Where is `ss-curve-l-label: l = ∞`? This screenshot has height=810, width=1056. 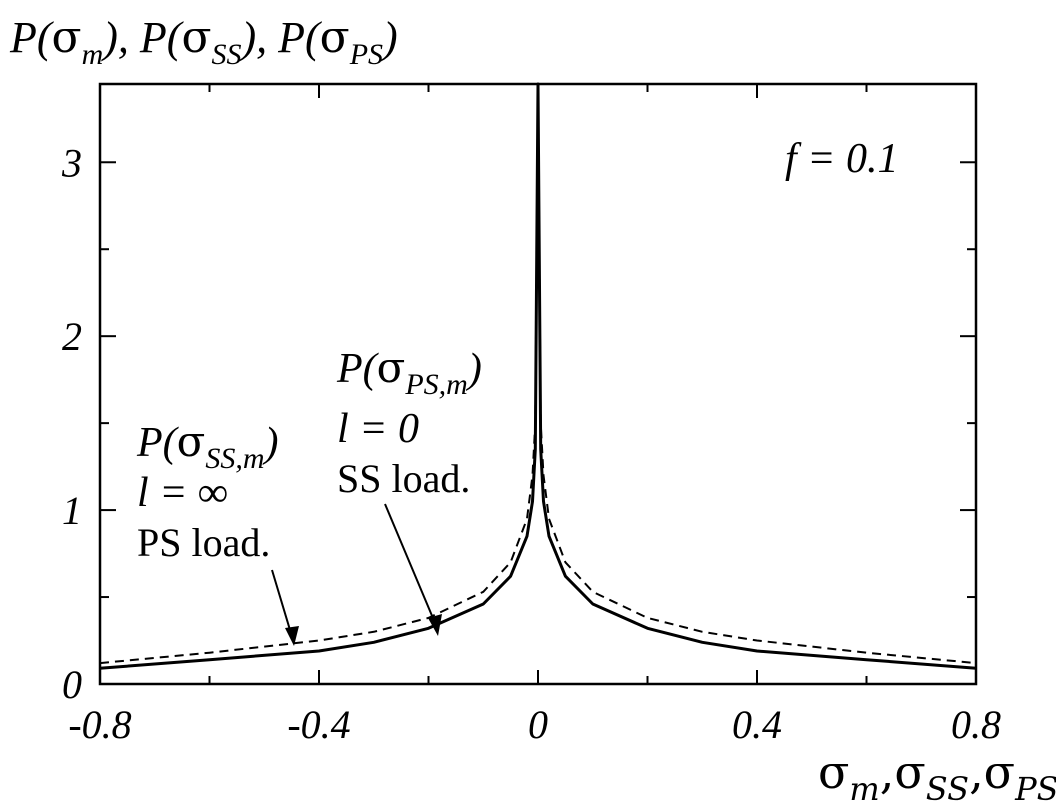
ss-curve-l-label: l = ∞ is located at coordinates (182, 493).